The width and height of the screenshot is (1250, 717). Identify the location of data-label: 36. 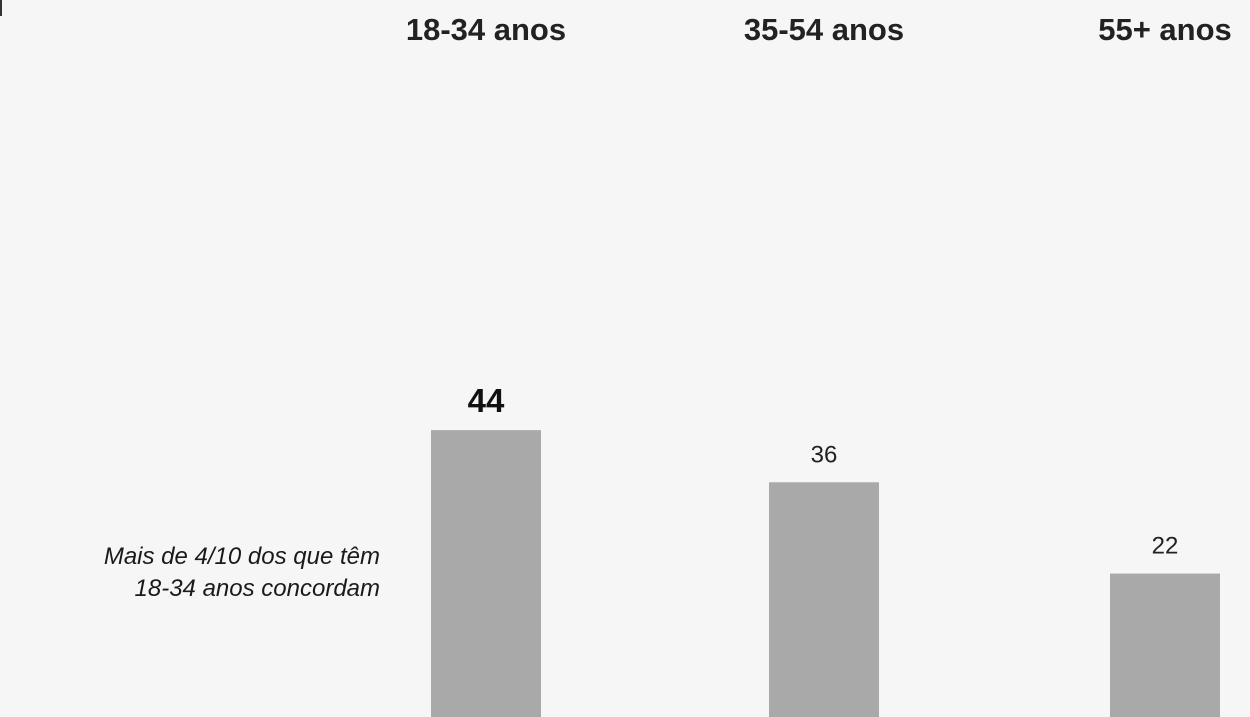
(824, 454).